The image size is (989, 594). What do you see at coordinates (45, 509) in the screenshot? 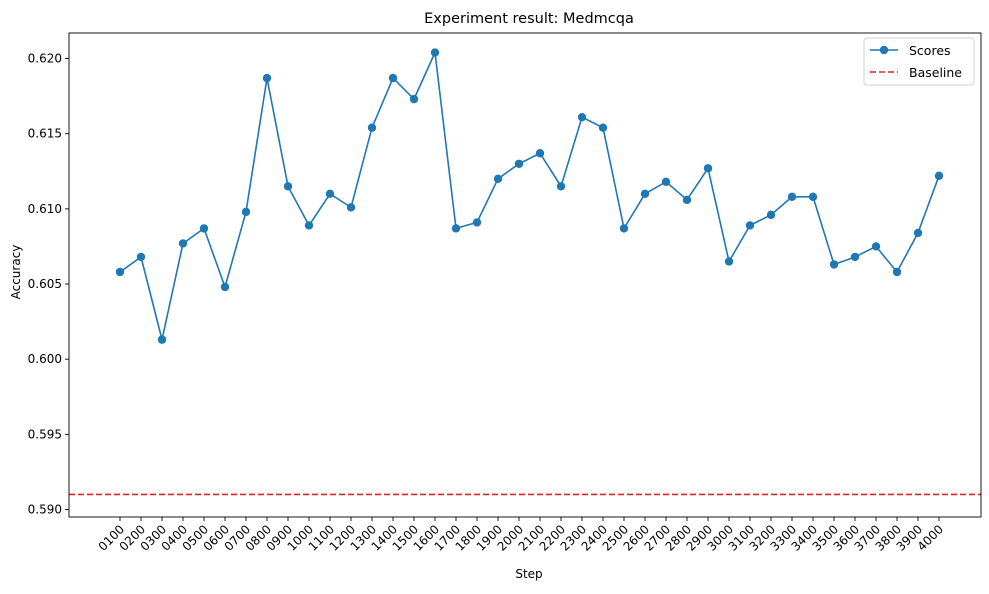
I see `y-tick-label: 0.590` at bounding box center [45, 509].